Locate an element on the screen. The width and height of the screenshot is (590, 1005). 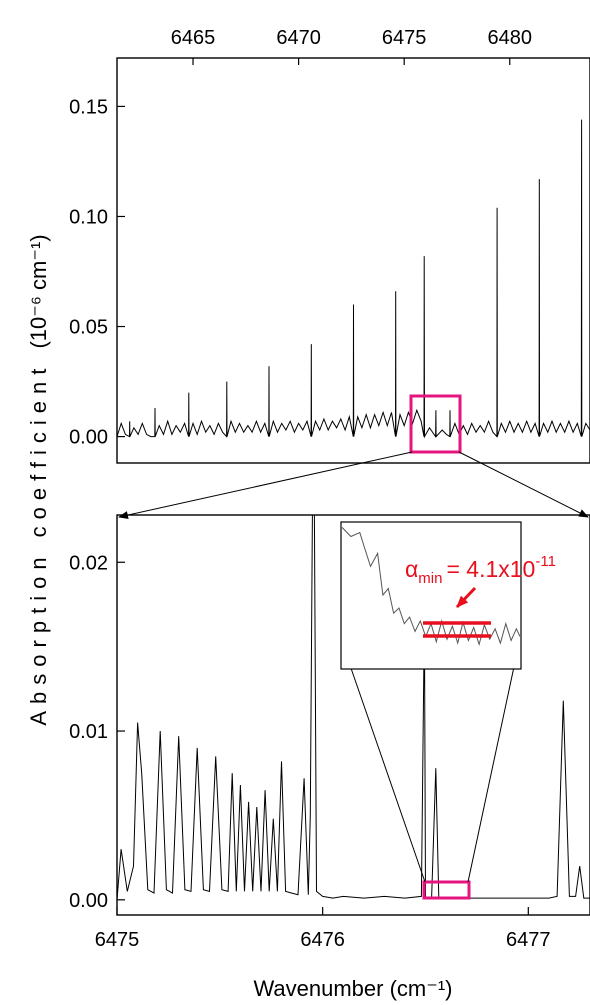
noise-inset is located at coordinates (431, 595).